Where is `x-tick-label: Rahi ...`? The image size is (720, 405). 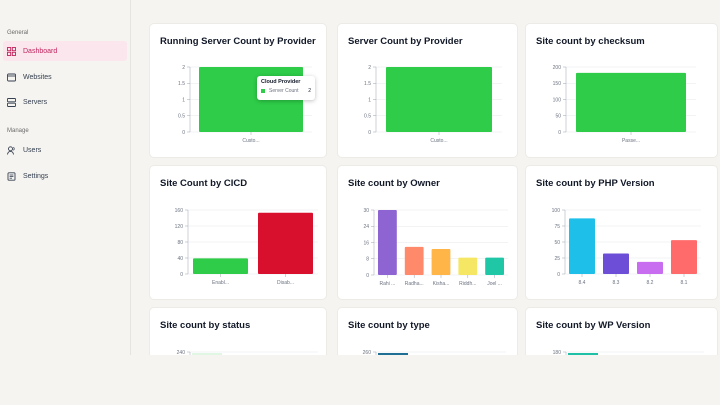 x-tick-label: Rahi ... is located at coordinates (387, 284).